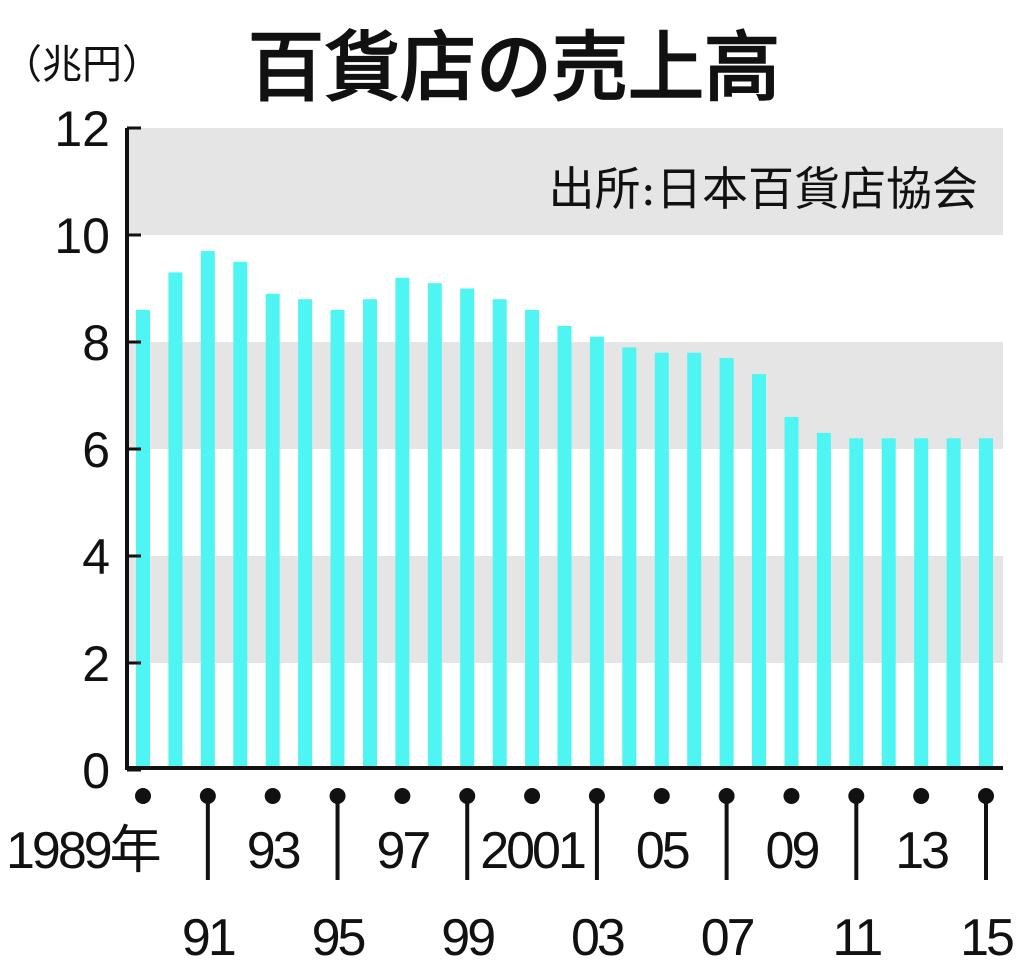 The width and height of the screenshot is (1024, 974). Describe the element at coordinates (759, 571) in the screenshot. I see `bar-2008` at that location.